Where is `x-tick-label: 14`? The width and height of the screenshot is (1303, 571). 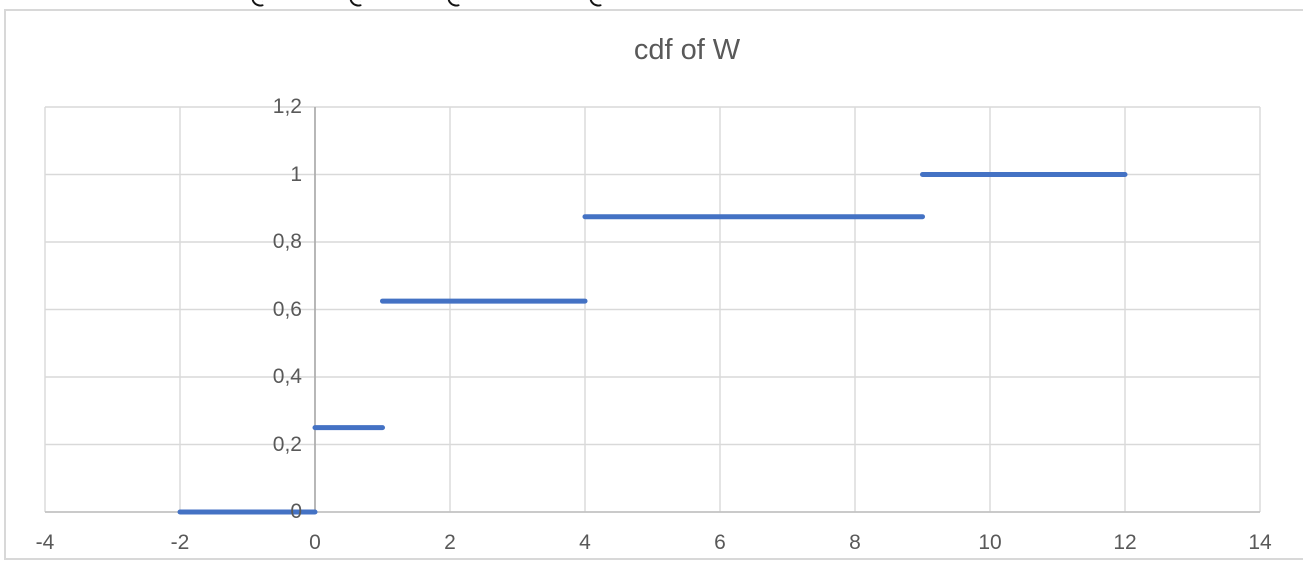 x-tick-label: 14 is located at coordinates (1260, 542).